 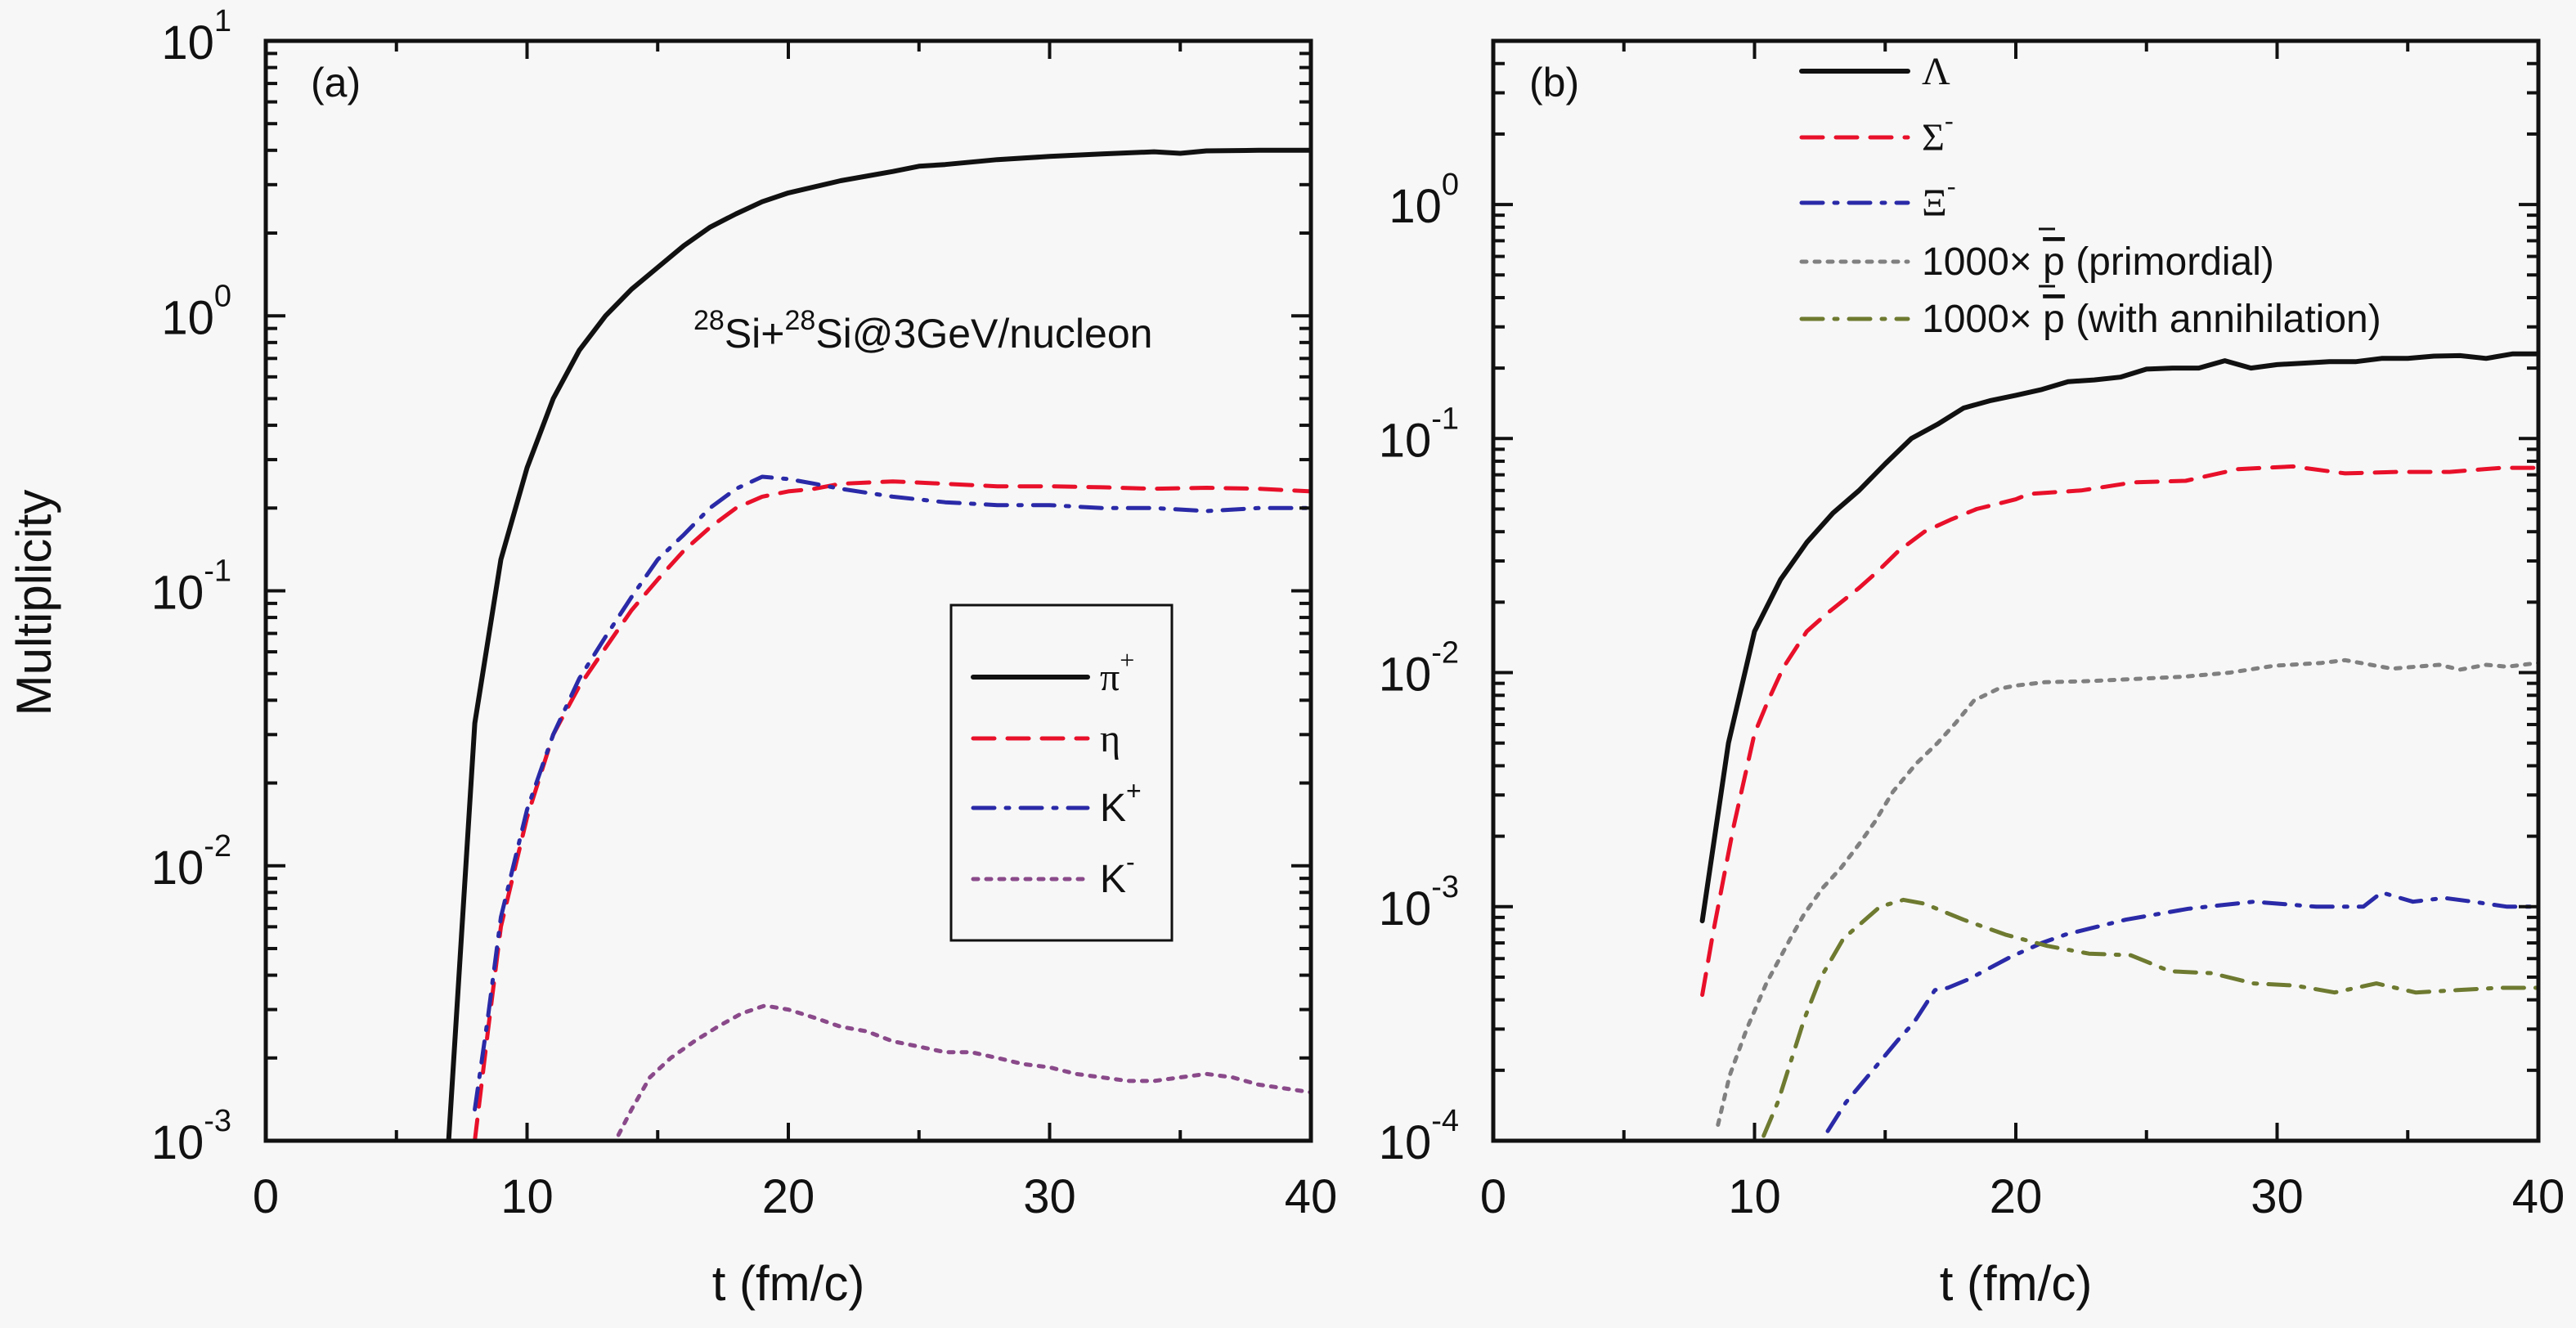 I want to click on panel-a-label: (a), so click(x=336, y=82).